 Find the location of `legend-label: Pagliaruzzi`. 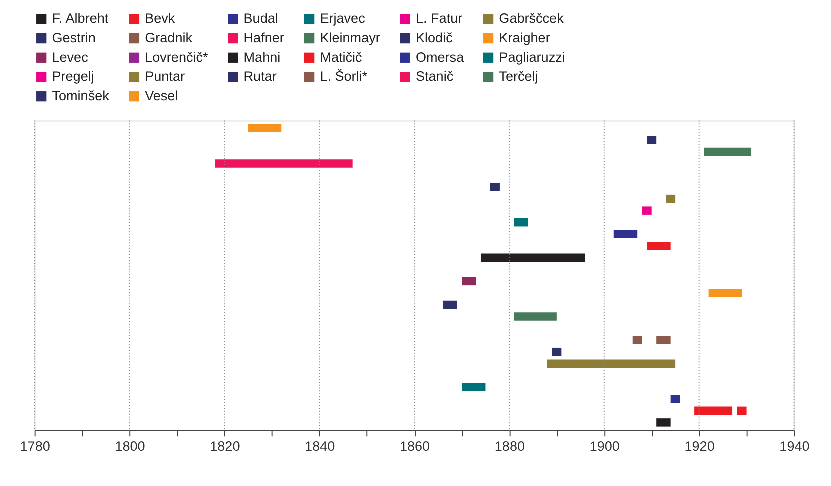

legend-label: Pagliaruzzi is located at coordinates (532, 57).